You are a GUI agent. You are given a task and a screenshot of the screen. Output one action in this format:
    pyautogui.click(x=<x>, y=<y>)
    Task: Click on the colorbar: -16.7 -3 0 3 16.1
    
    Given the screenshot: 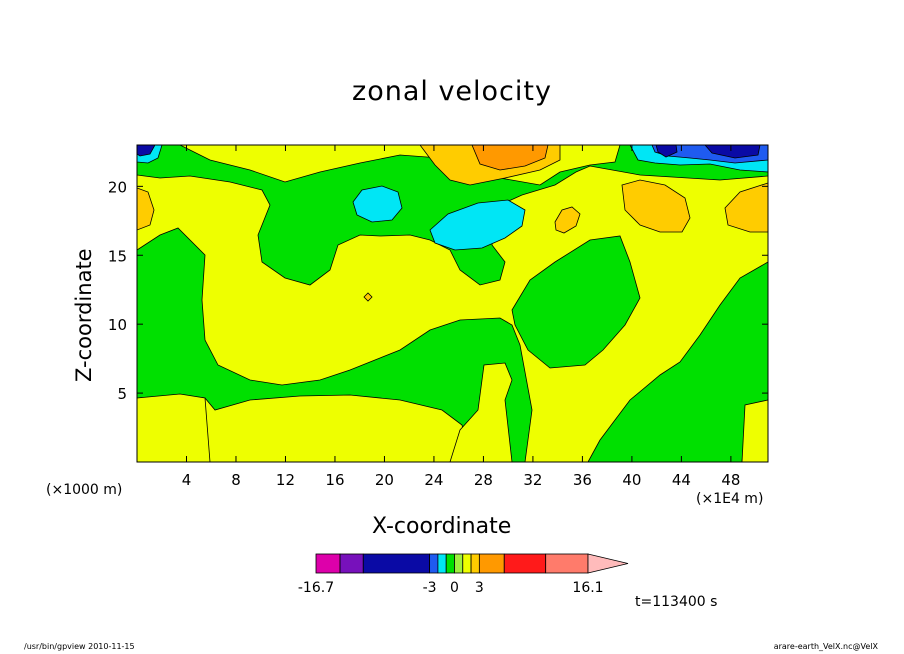 What is the action you would take?
    pyautogui.click(x=463, y=574)
    